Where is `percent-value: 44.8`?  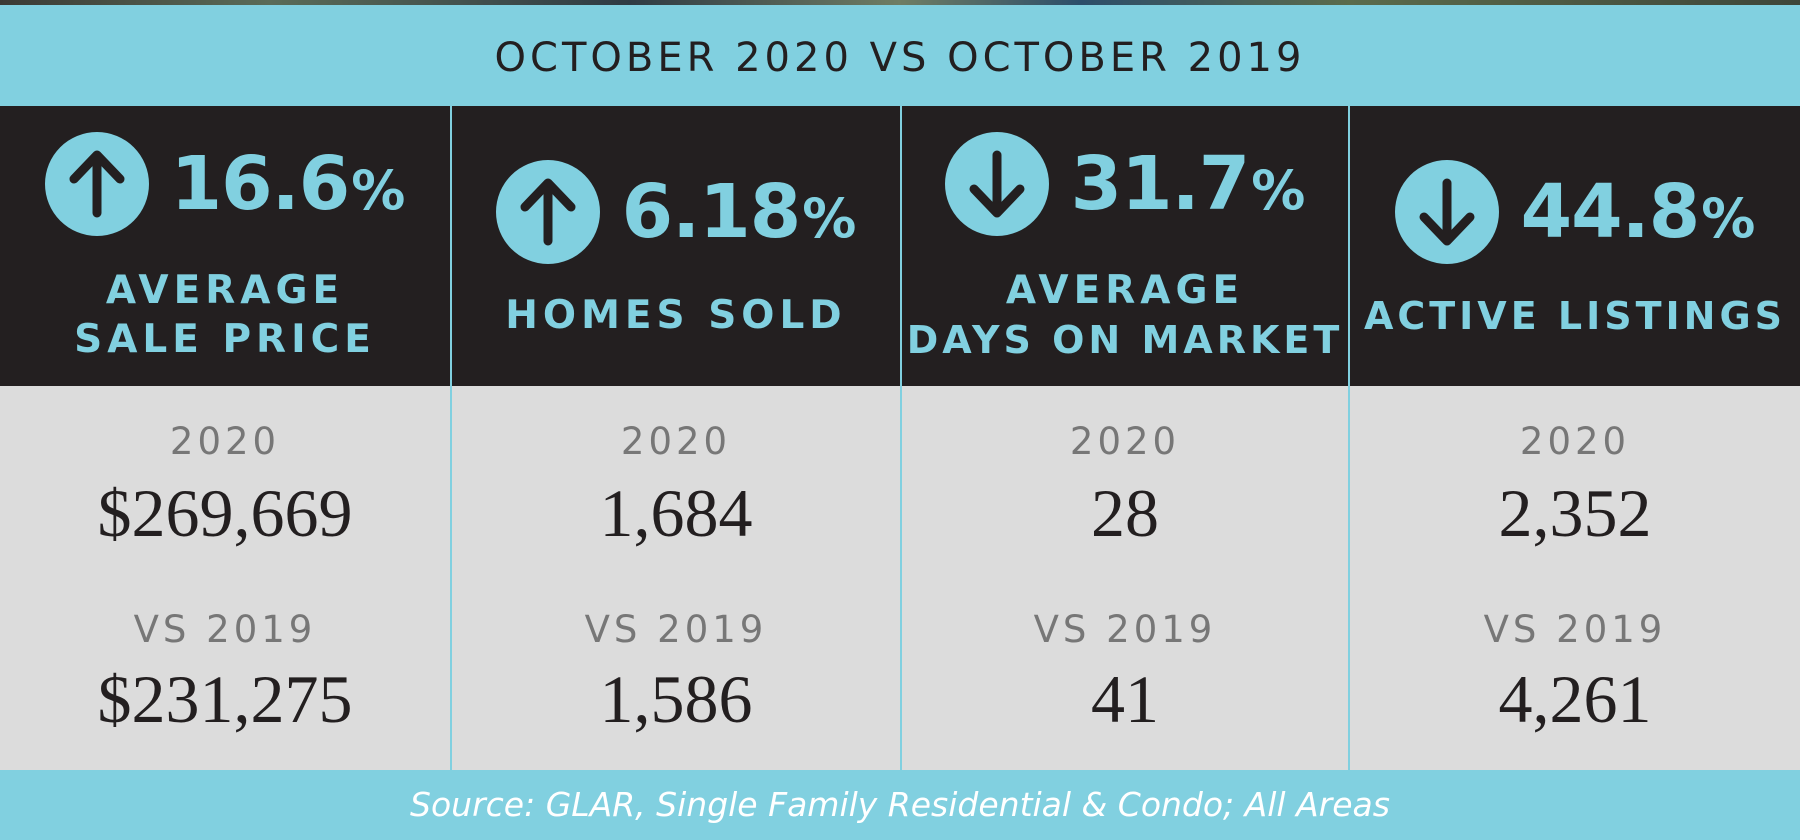
percent-value: 44.8 is located at coordinates (1610, 212).